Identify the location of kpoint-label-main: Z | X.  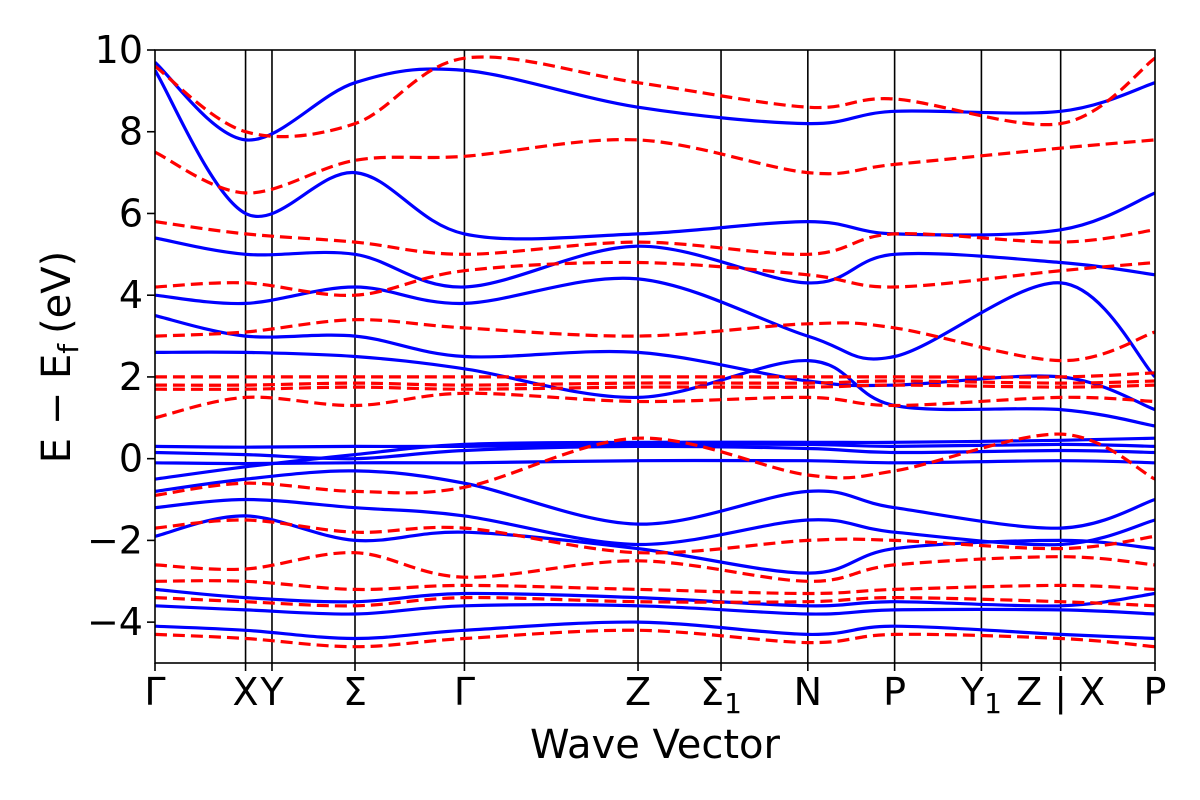
(1060, 692).